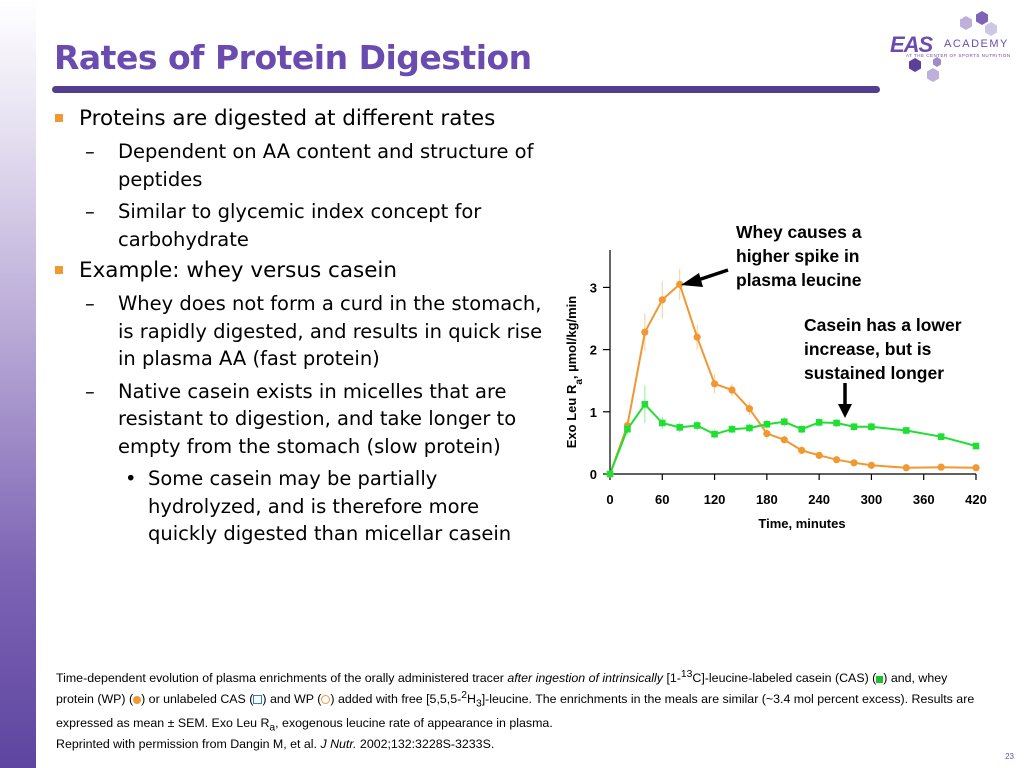  I want to click on y-tick-label: 3, so click(593, 287).